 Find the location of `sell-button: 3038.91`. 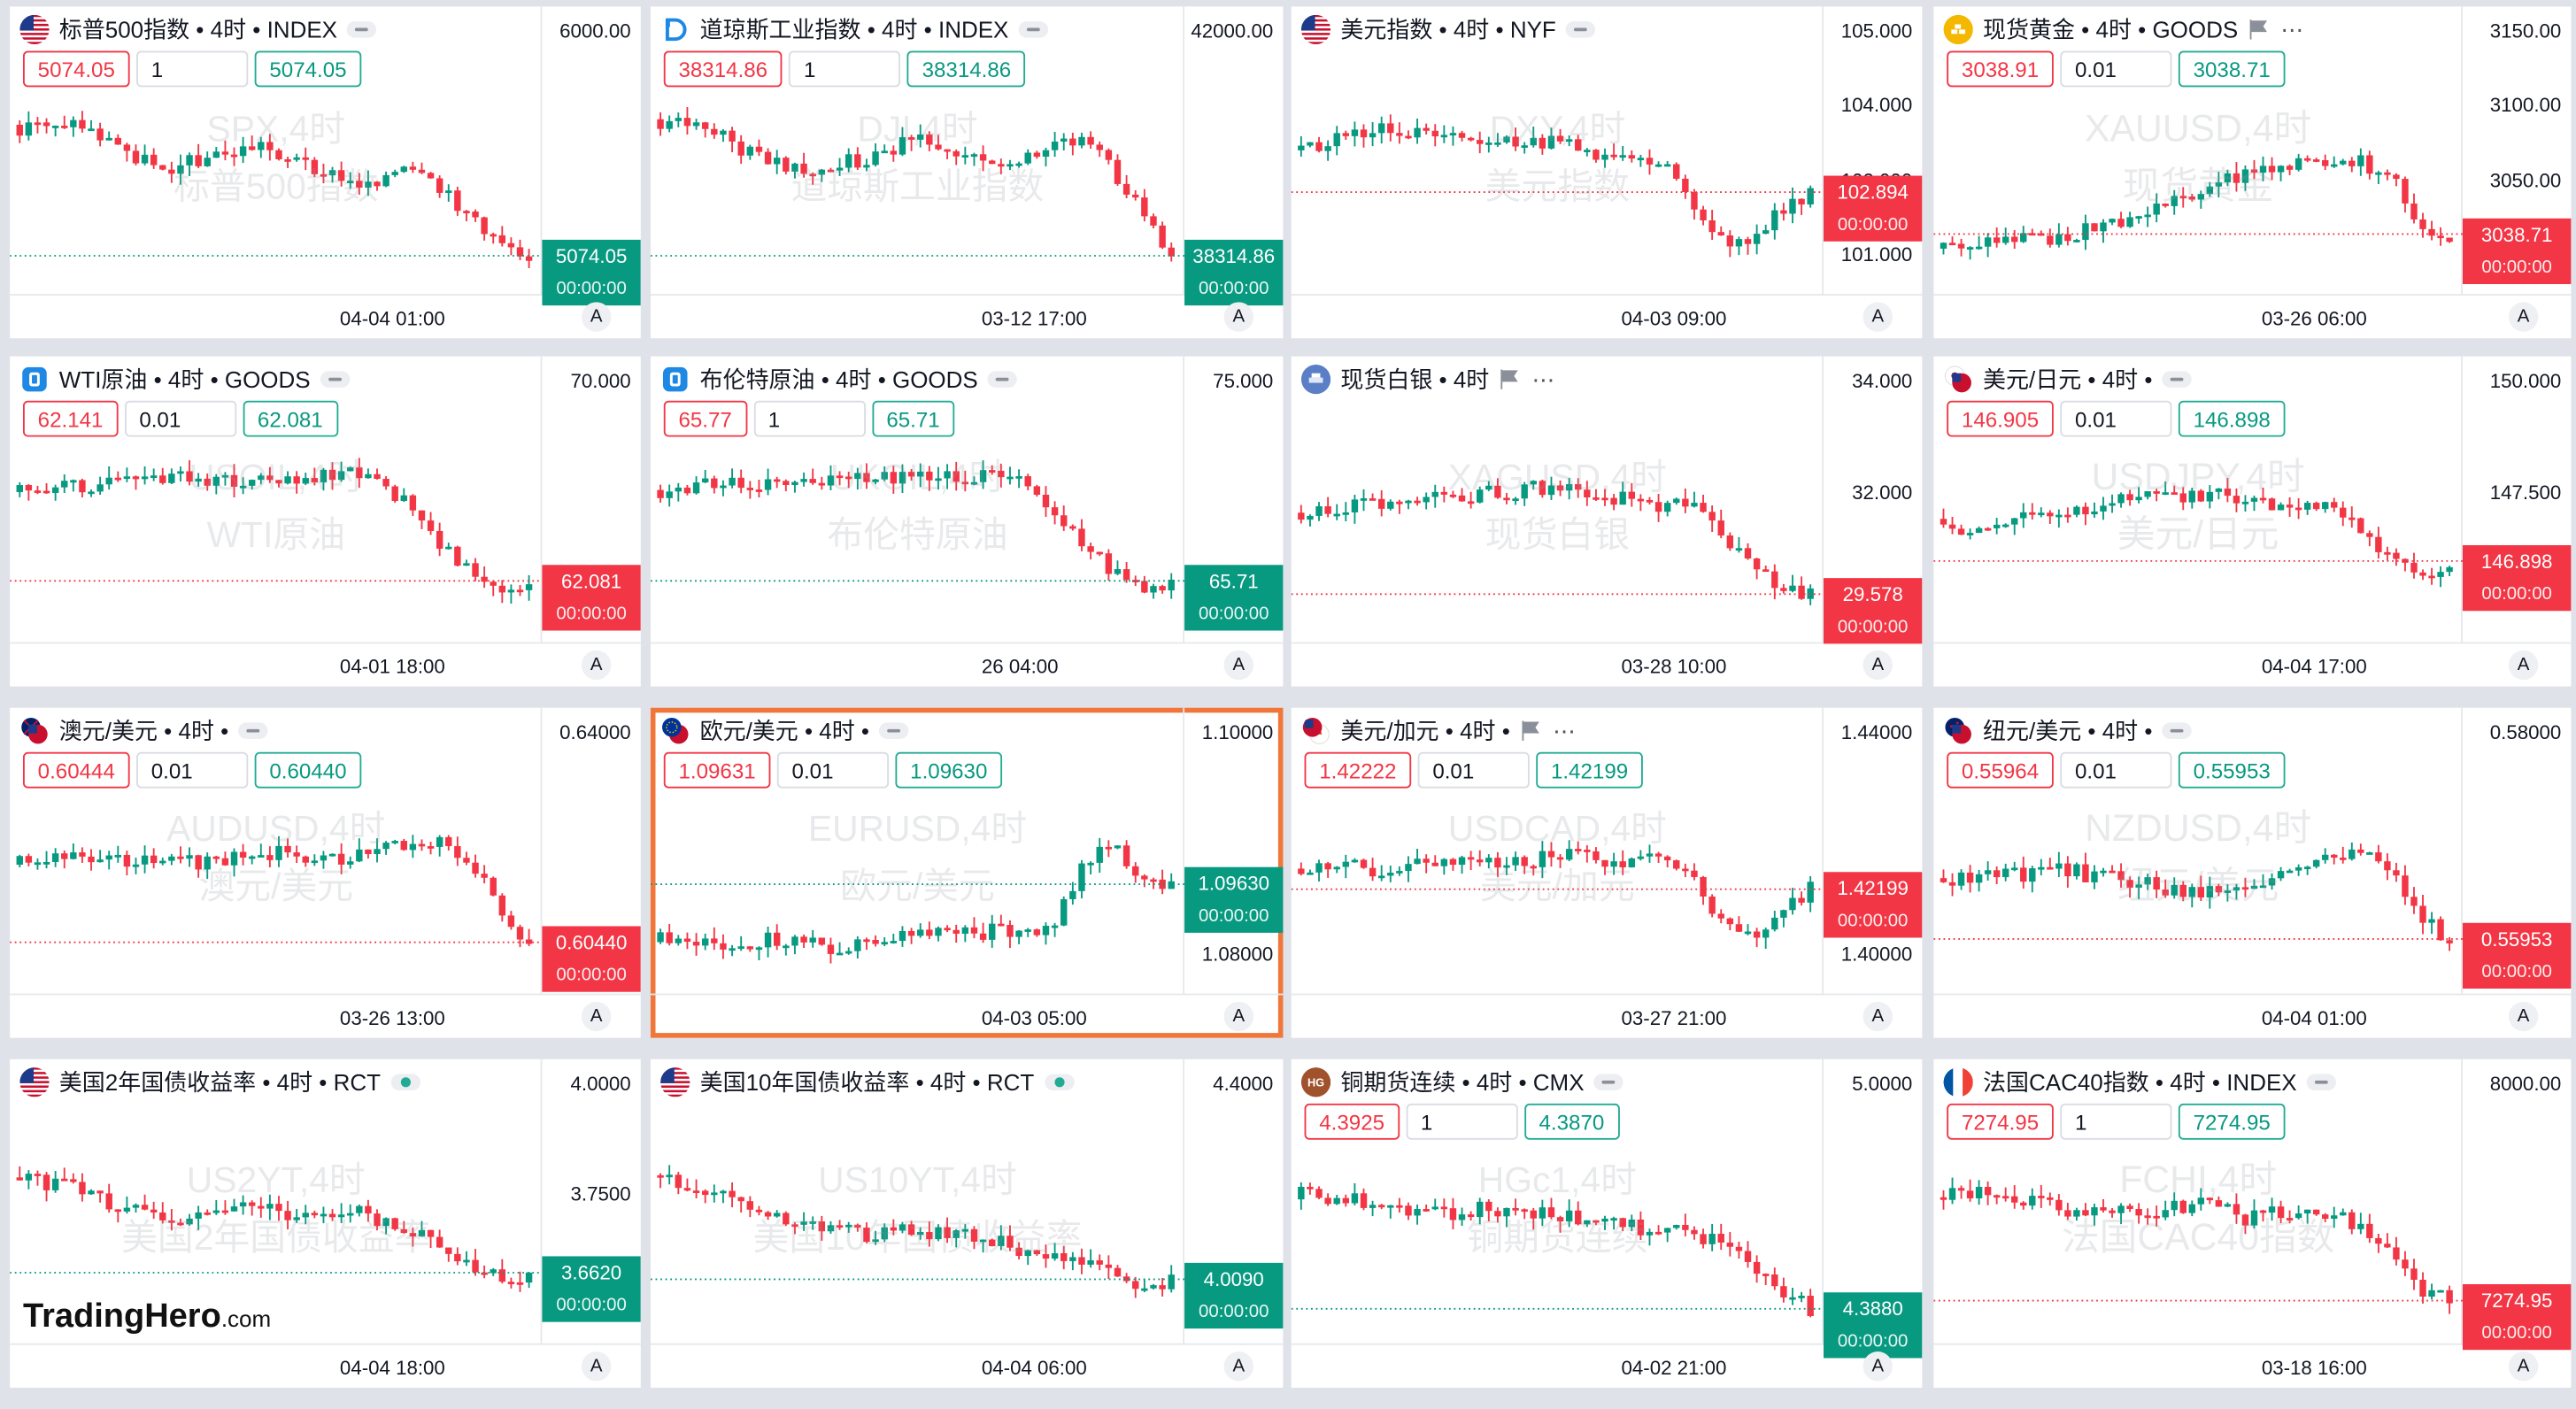

sell-button: 3038.91 is located at coordinates (2000, 69).